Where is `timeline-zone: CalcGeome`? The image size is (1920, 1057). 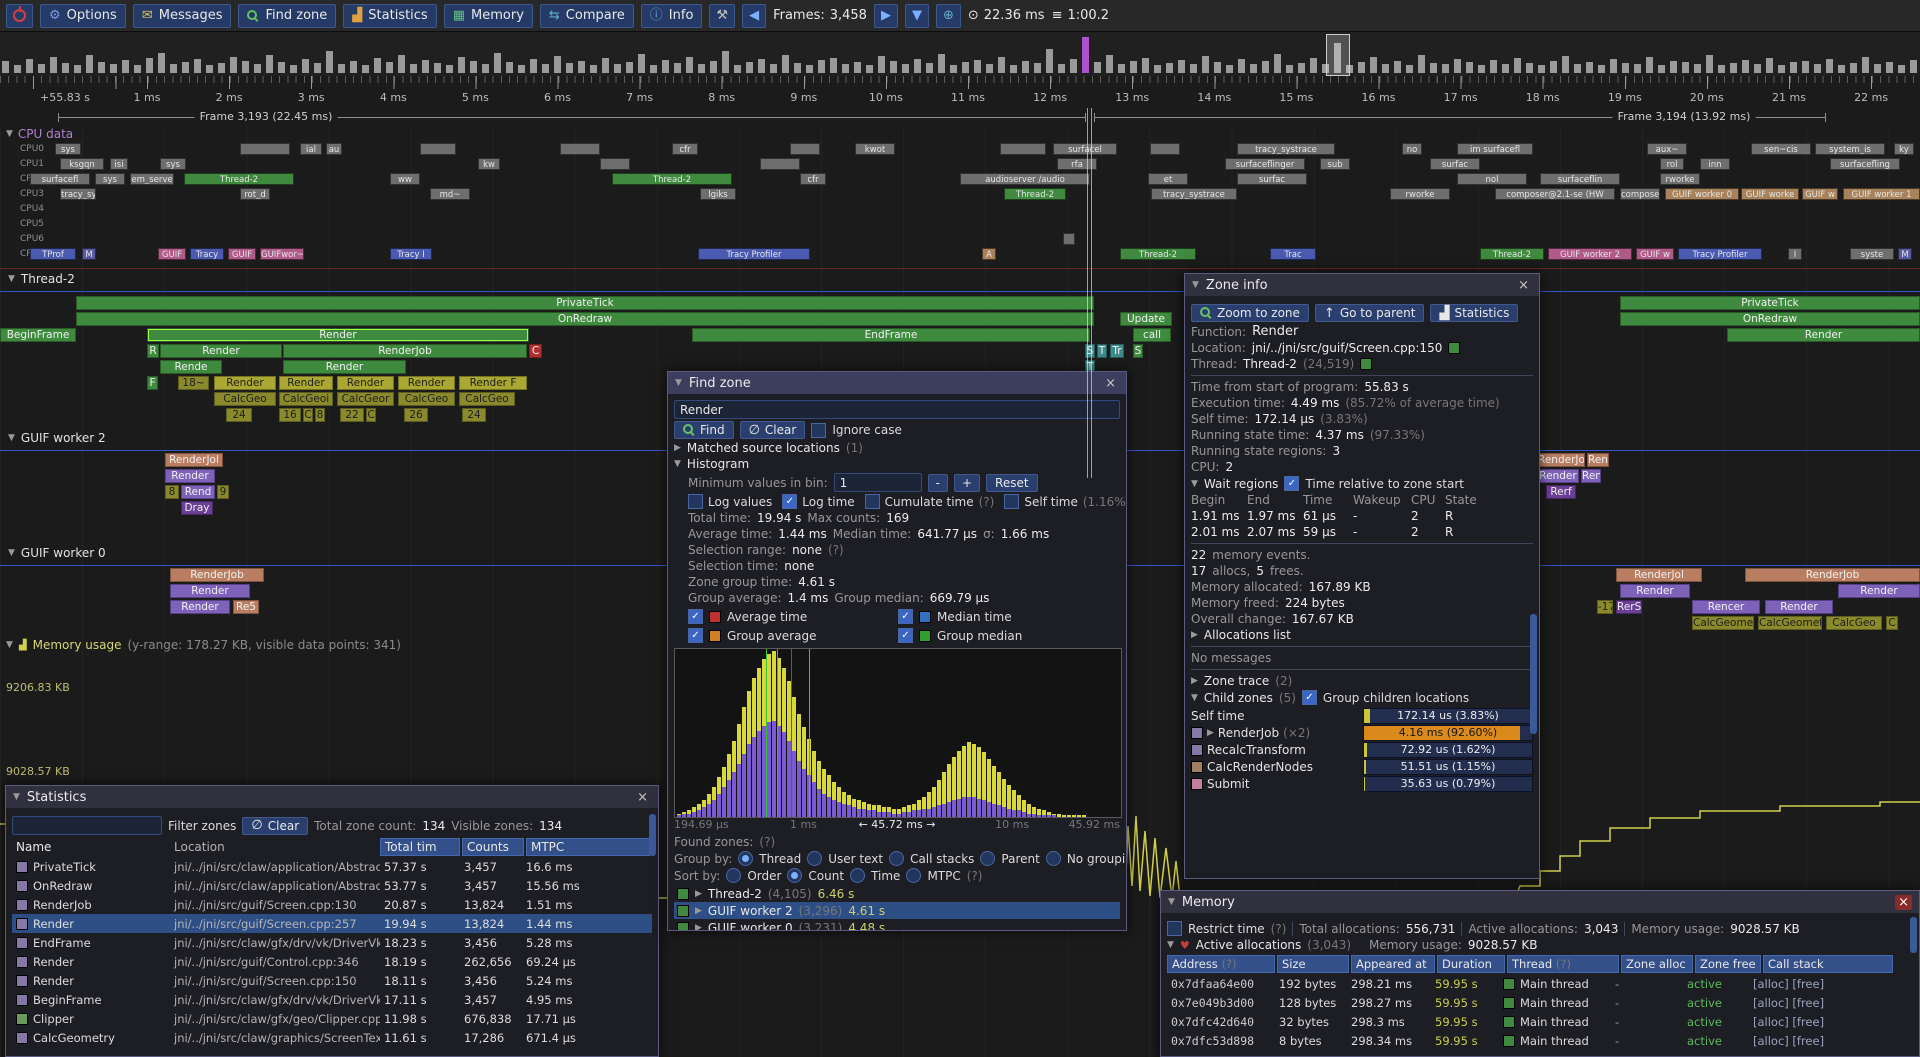 timeline-zone: CalcGeome is located at coordinates (1723, 623).